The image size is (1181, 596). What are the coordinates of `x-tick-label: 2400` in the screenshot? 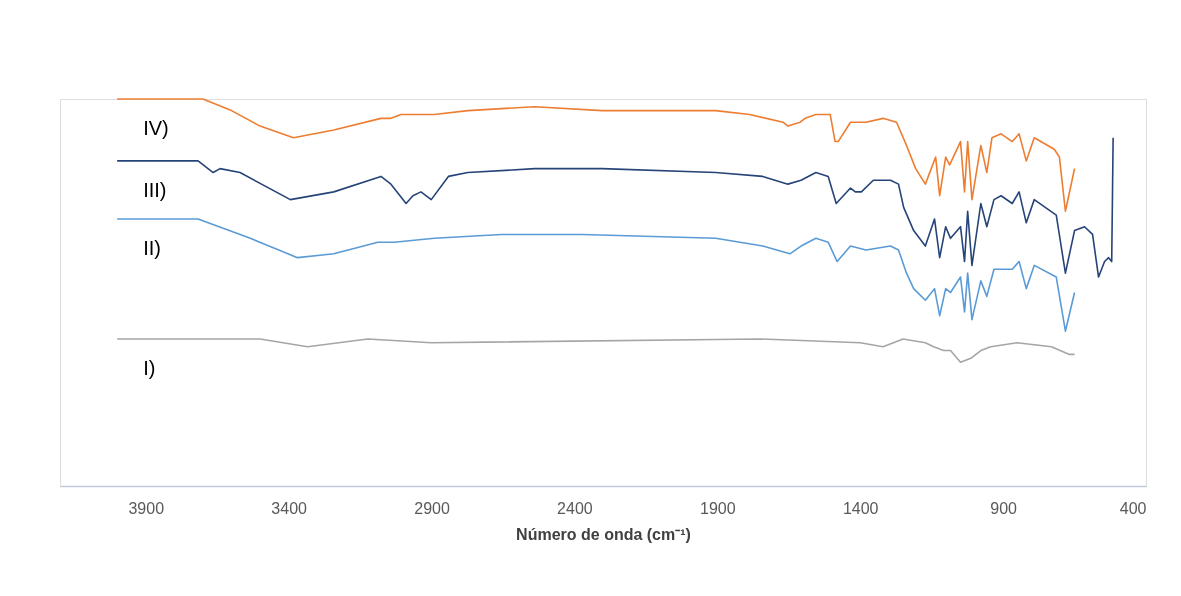 It's located at (575, 508).